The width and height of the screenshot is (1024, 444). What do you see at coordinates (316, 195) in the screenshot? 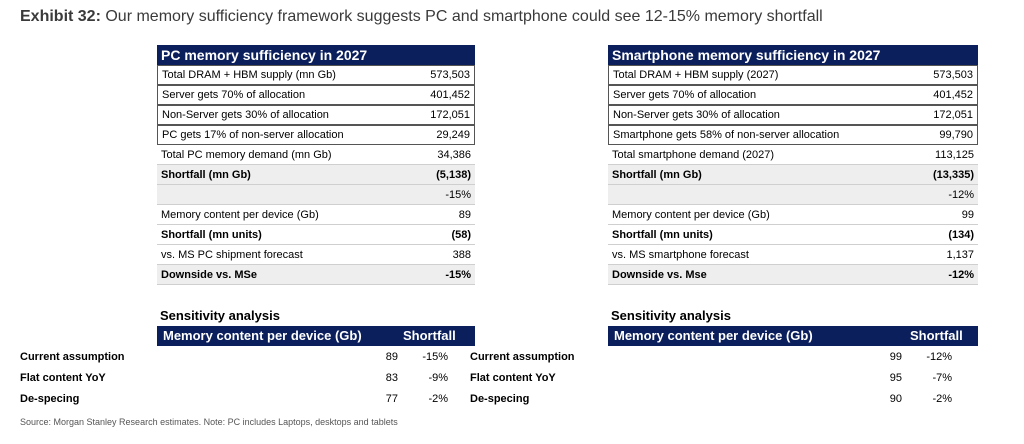
I see `table-row: -15%` at bounding box center [316, 195].